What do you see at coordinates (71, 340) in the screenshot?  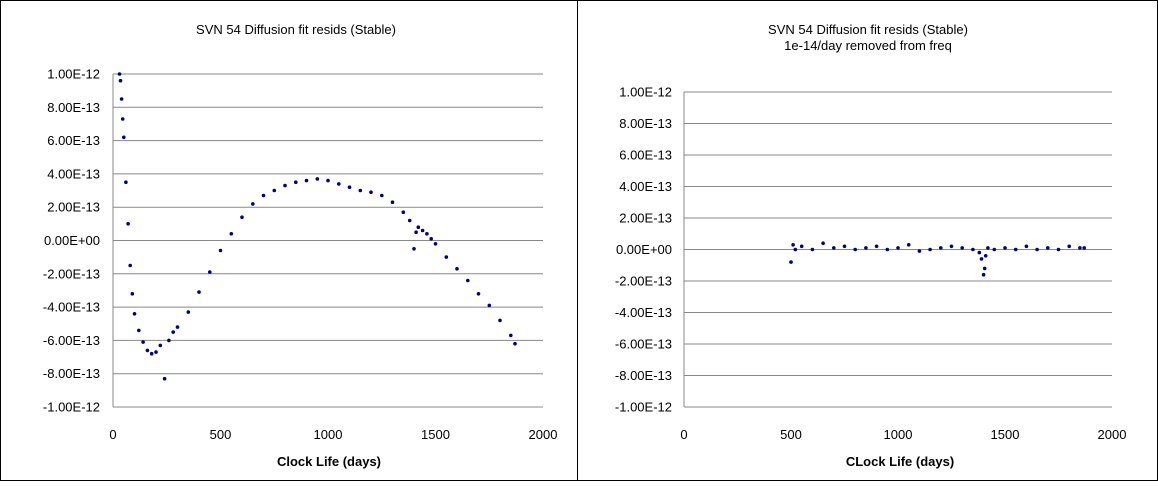 I see `chart-left-y-tick-label: -6.00E-13` at bounding box center [71, 340].